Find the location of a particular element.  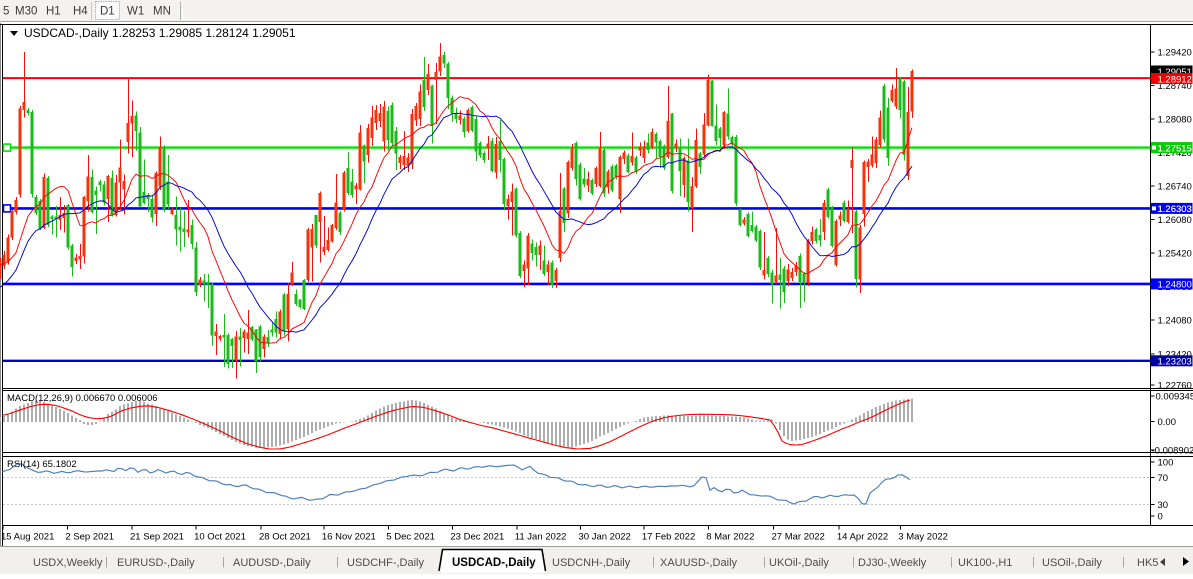

svg-text: 23 Dec 2021 is located at coordinates (477, 537).